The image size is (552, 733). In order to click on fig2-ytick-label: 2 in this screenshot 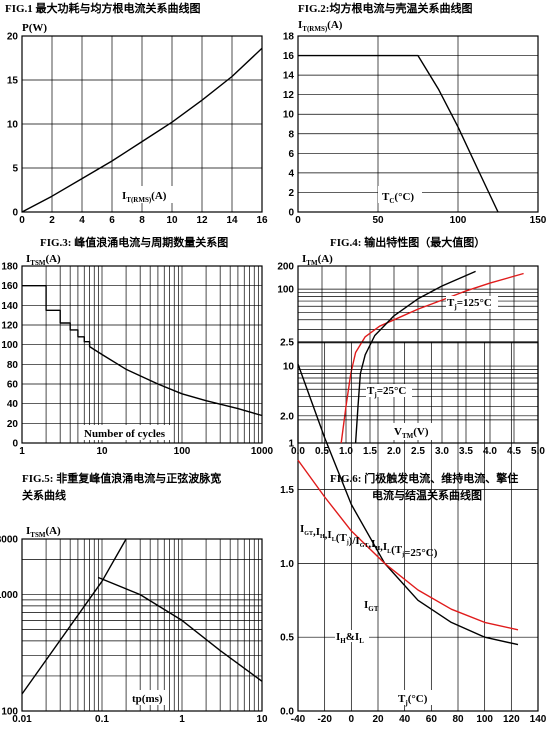, I will do `click(291, 193)`.